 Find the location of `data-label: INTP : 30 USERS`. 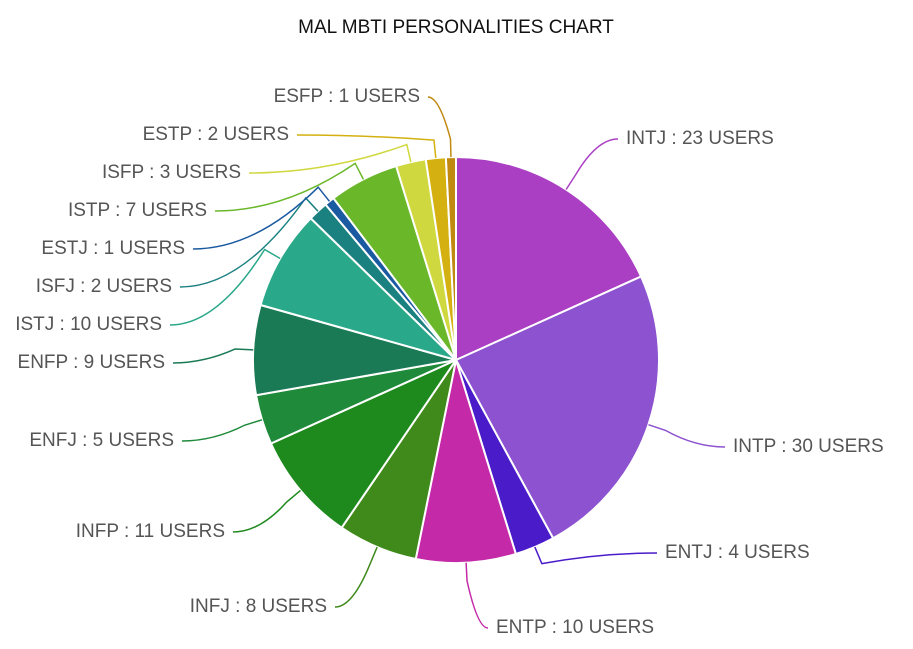

data-label: INTP : 30 USERS is located at coordinates (808, 446).